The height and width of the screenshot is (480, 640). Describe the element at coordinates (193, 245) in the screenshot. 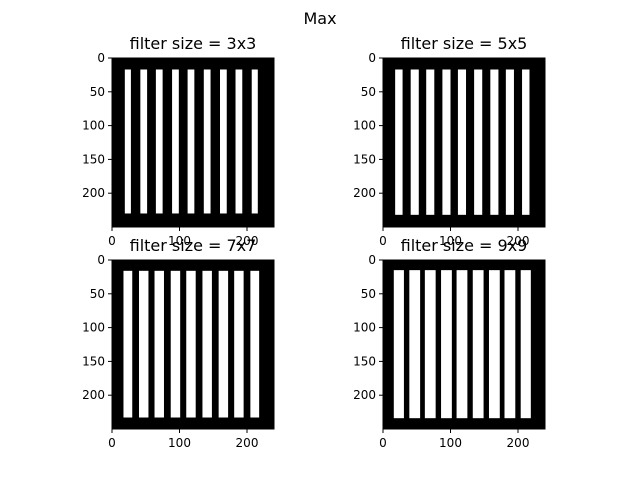

I see `subplot-title: filter size = 7x7` at that location.